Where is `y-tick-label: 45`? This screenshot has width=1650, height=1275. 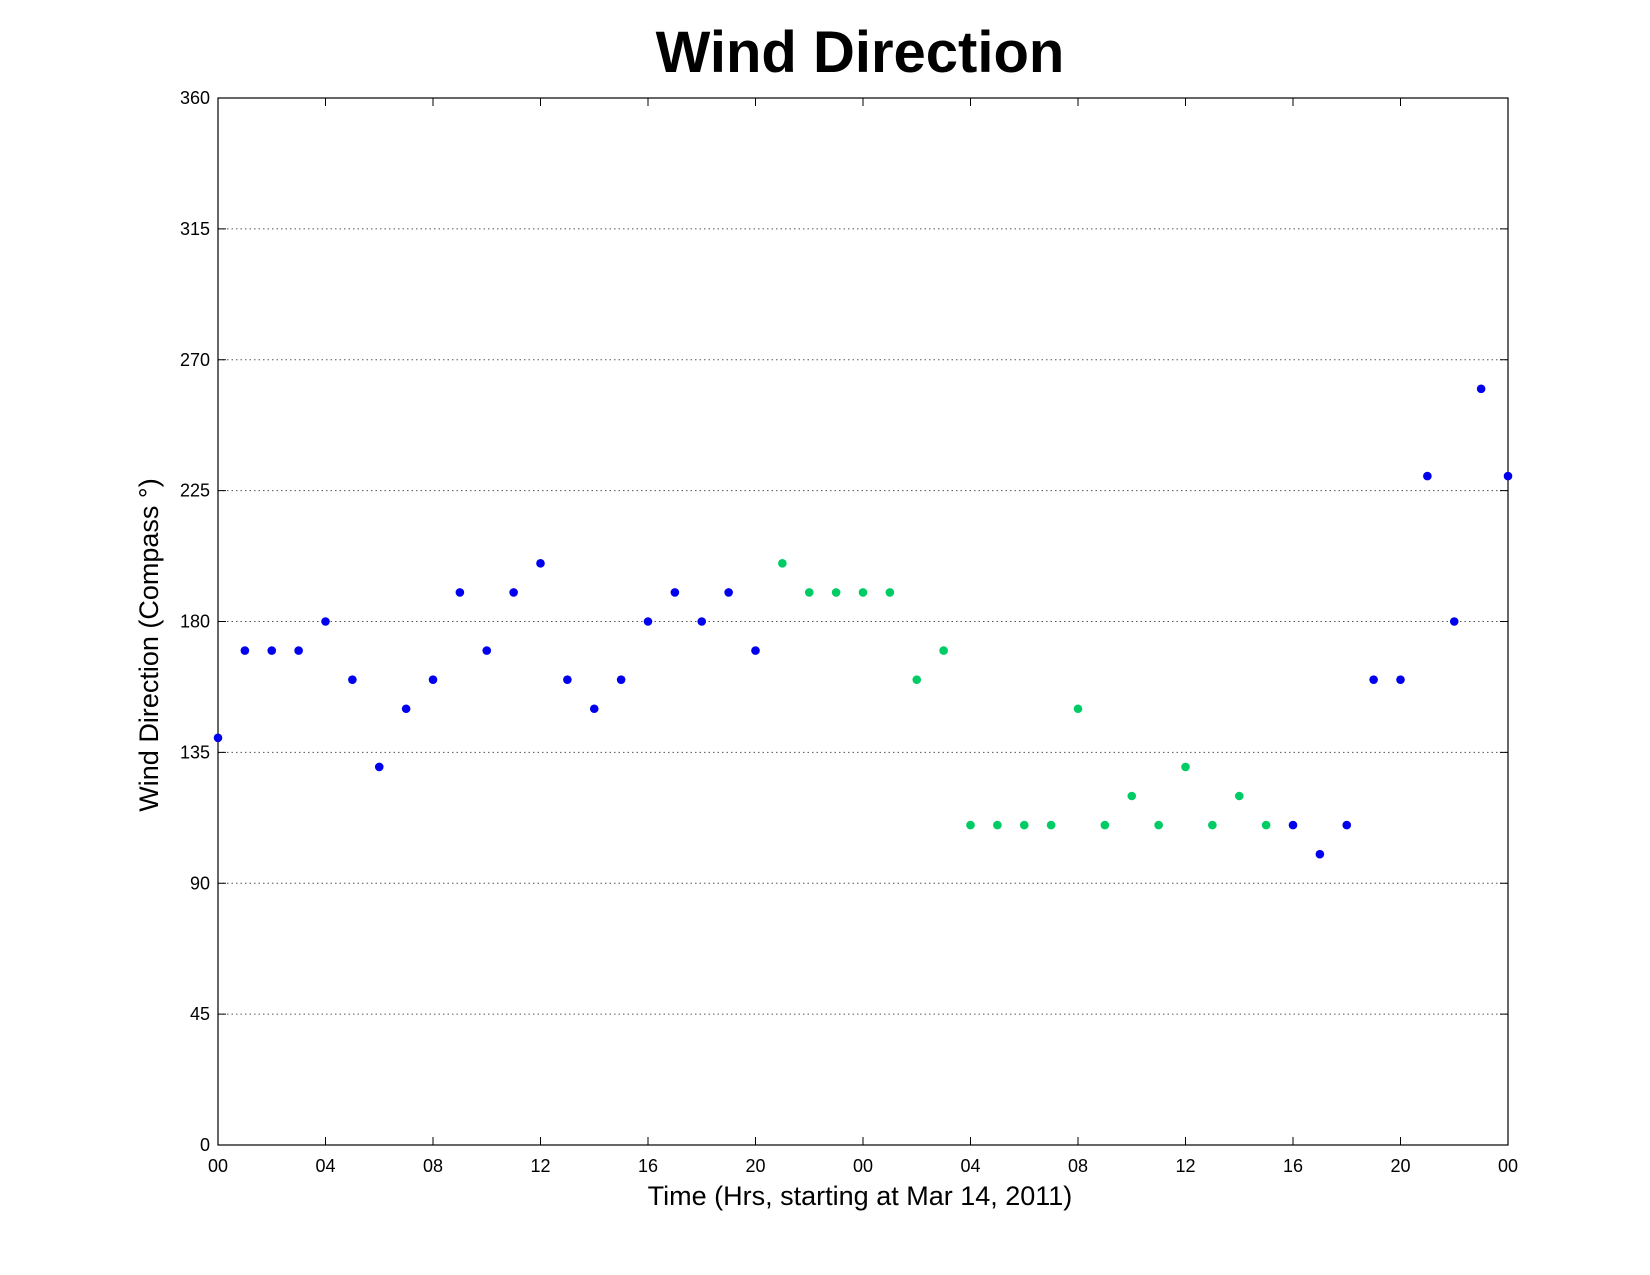 y-tick-label: 45 is located at coordinates (200, 1014).